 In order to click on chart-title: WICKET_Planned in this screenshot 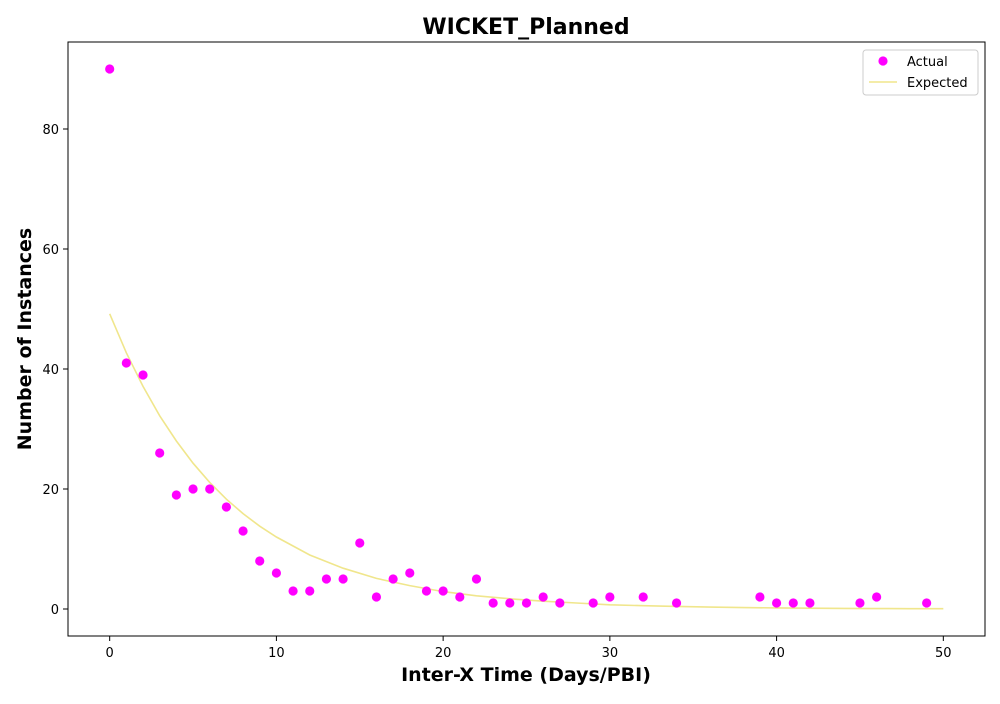, I will do `click(525, 27)`.